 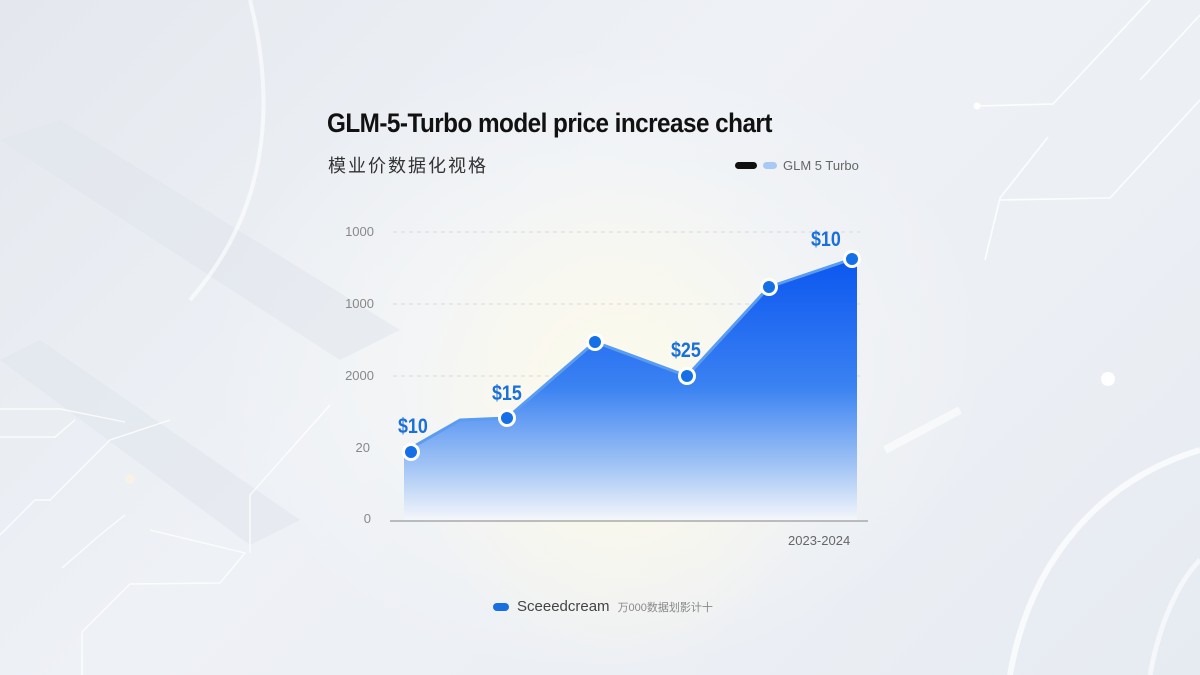 I want to click on y-tick-label: 20, so click(x=362, y=447).